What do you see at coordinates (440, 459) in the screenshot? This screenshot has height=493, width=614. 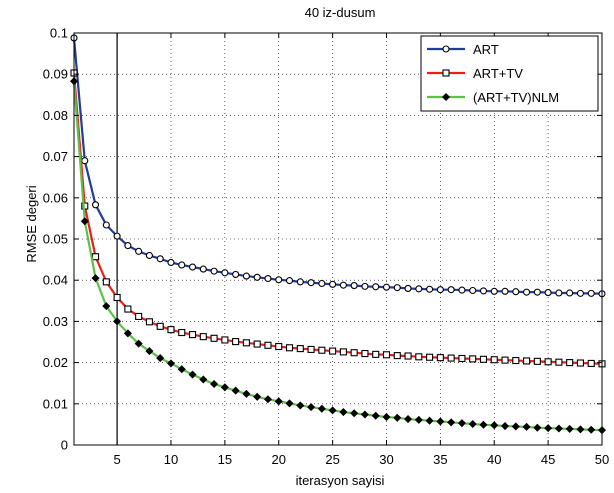 I see `x-tick-label: 35` at bounding box center [440, 459].